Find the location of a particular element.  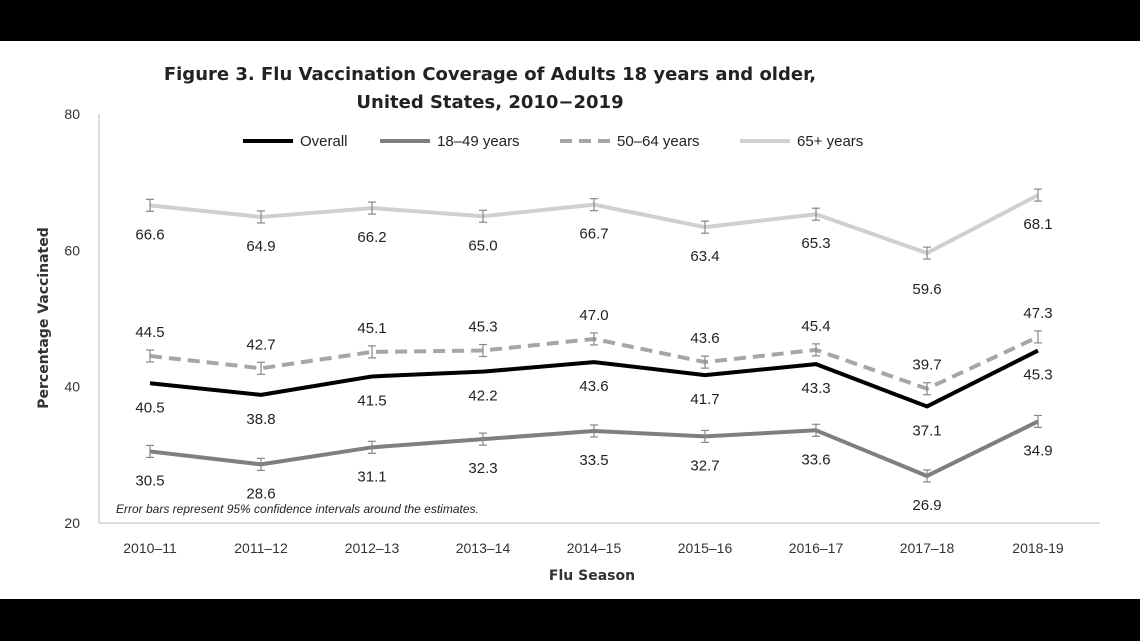

data-label-50-64-years: 45.4 is located at coordinates (815, 326).